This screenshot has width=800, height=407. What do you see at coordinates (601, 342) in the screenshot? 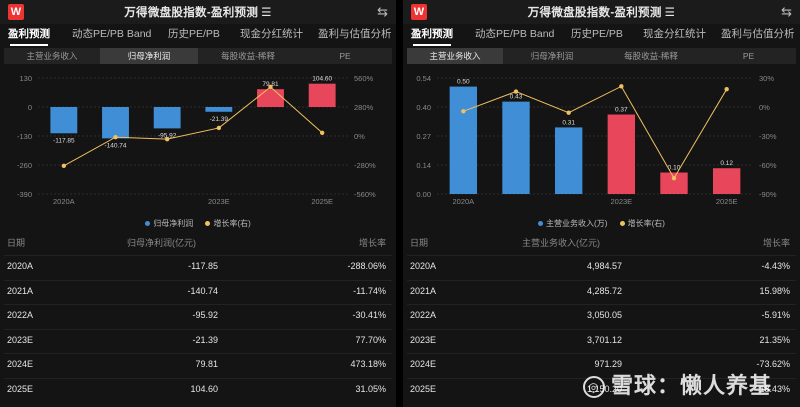
I see `table-row: 2023E 3,701.12 21.35%` at bounding box center [601, 342].